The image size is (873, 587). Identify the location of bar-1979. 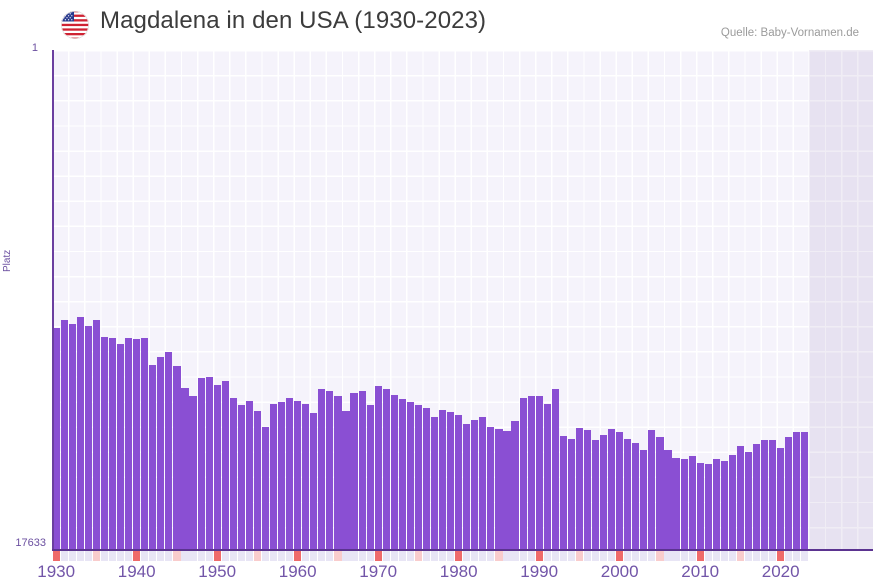
(451, 481).